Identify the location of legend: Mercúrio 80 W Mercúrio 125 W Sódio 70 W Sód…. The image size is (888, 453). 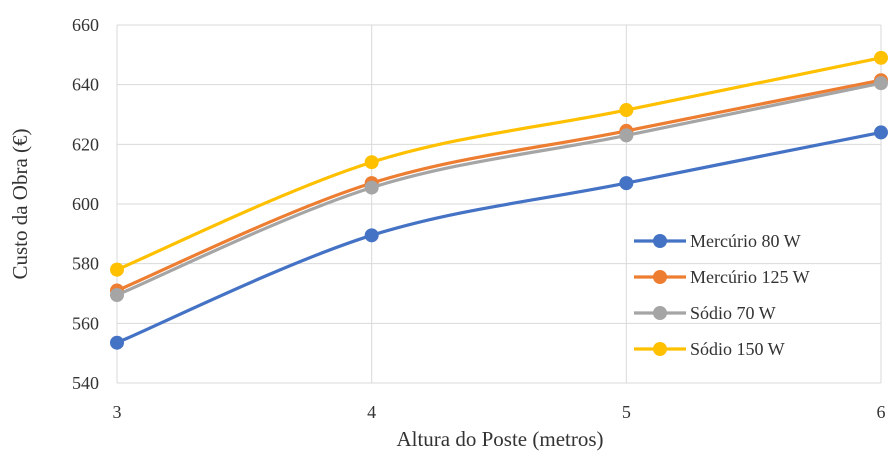
(722, 295).